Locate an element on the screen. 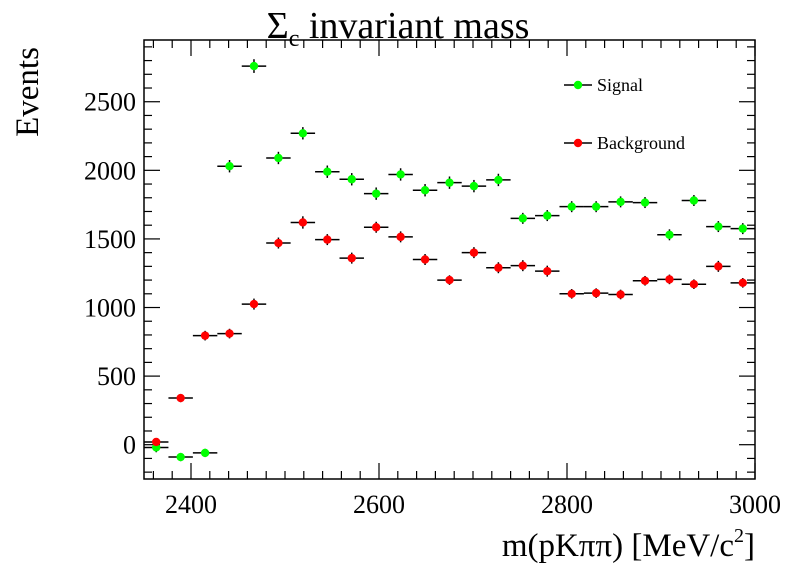  legend-entry-background: Background is located at coordinates (624, 143).